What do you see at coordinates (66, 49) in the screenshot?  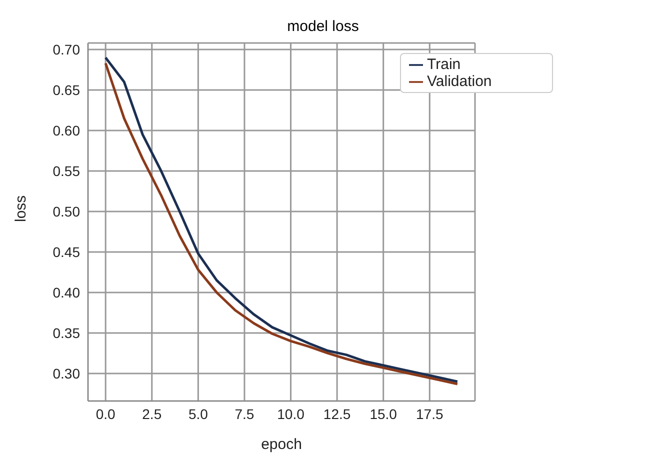 I see `y-tick-label: 0.70` at bounding box center [66, 49].